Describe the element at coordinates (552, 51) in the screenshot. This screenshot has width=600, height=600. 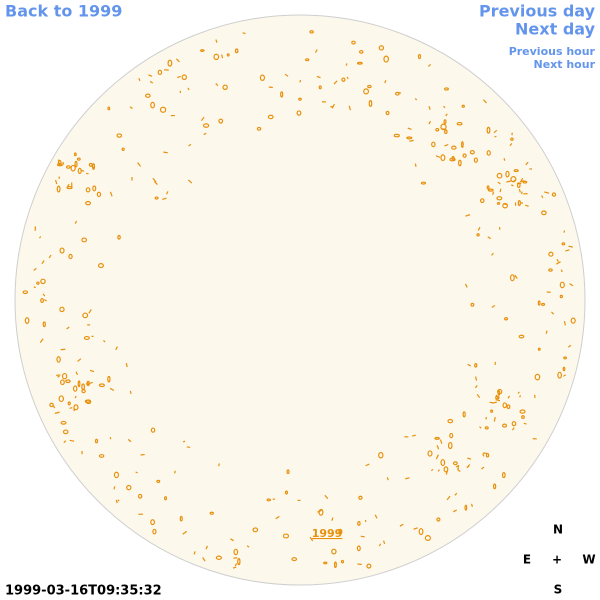
I see `previous-hour-link: Previous hour` at that location.